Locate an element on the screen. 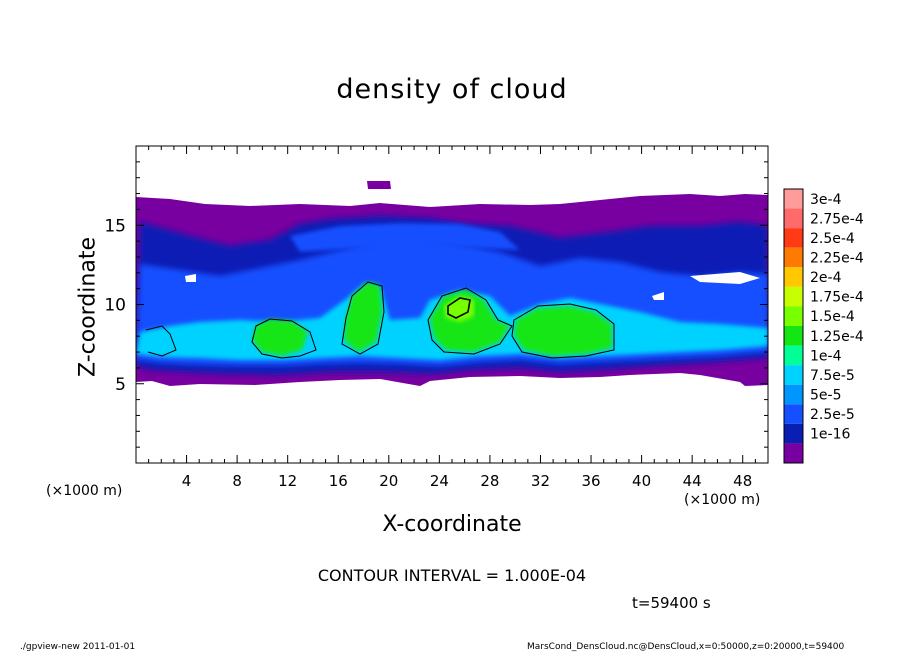 This screenshot has width=904, height=654. time-label: t=59400 s is located at coordinates (671, 603).